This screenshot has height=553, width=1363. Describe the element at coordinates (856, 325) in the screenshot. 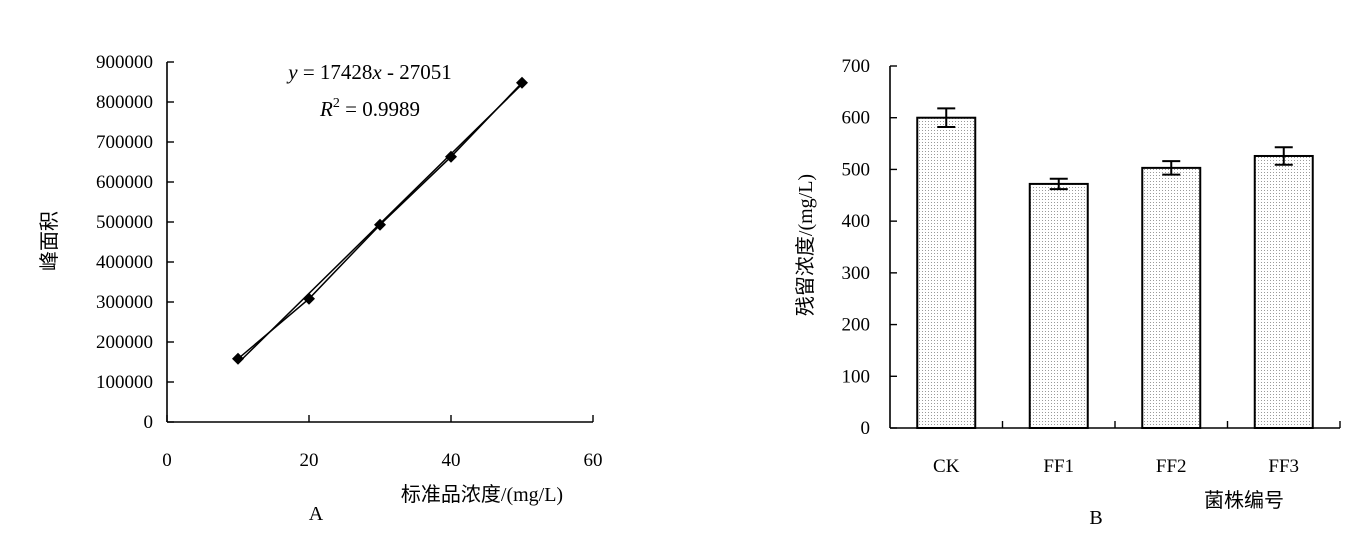

I see `chart-b-y-tick-label: 200` at that location.